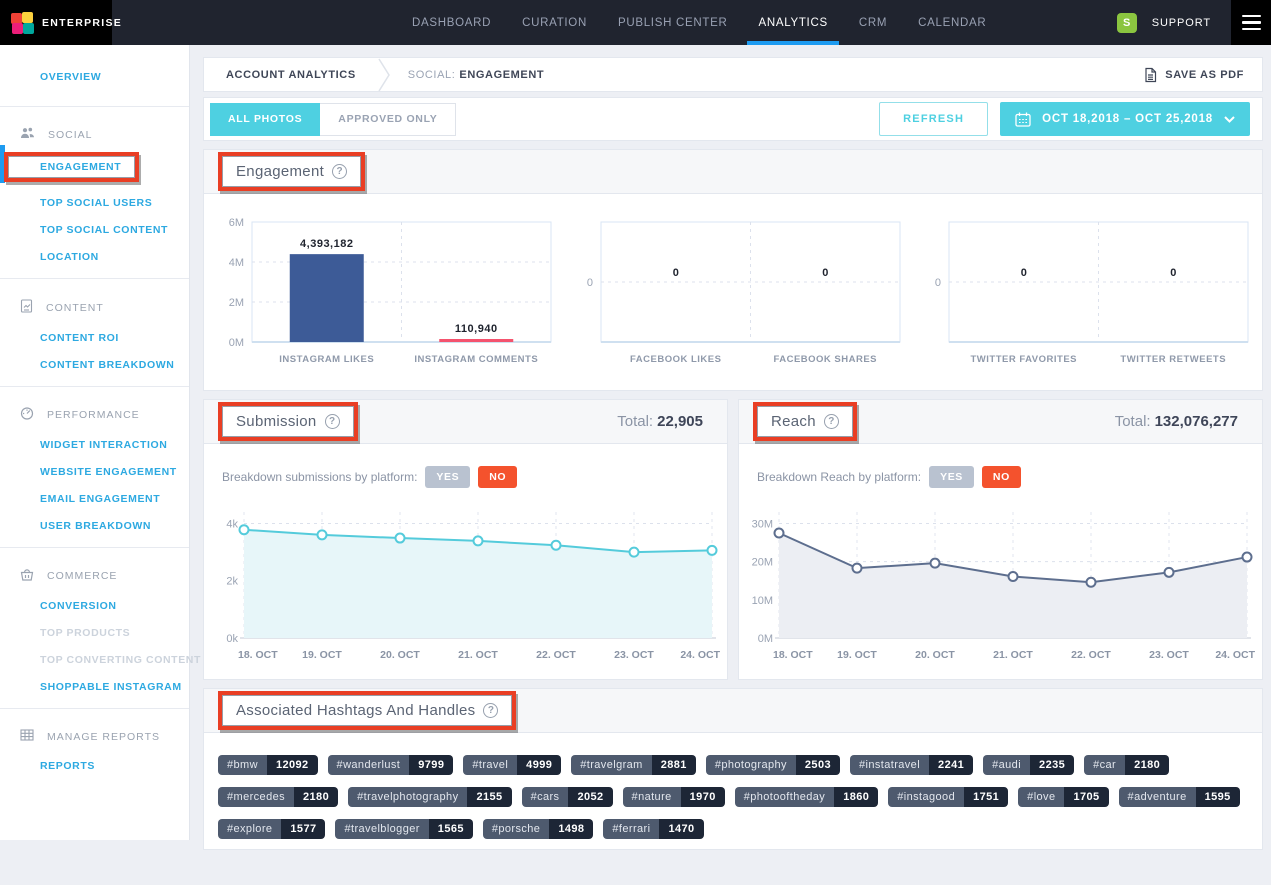  I want to click on photo-filter-tabs: ALL PHOTOS APPROVED ONLY, so click(333, 119).